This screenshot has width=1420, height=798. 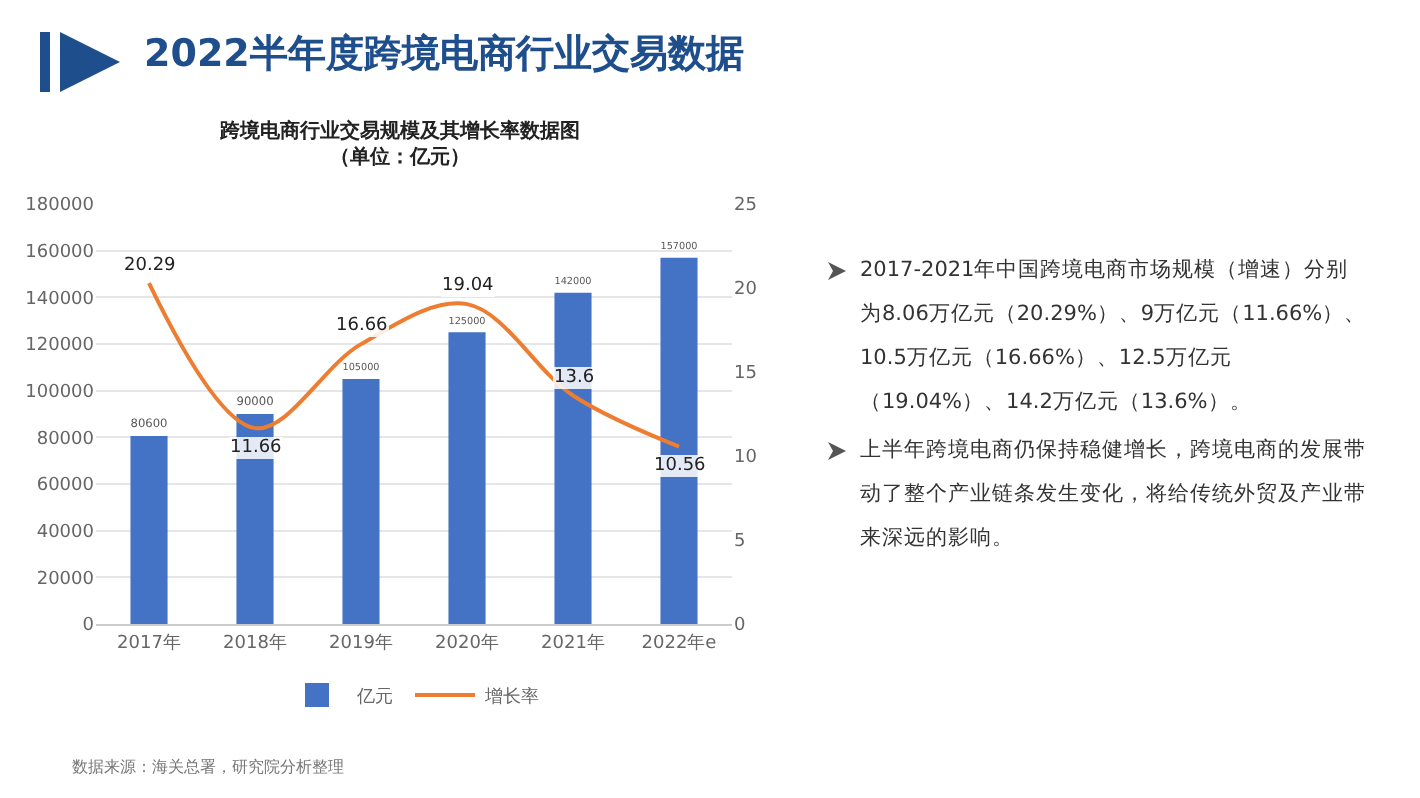 I want to click on x-tick-label: 2018年, so click(x=255, y=642).